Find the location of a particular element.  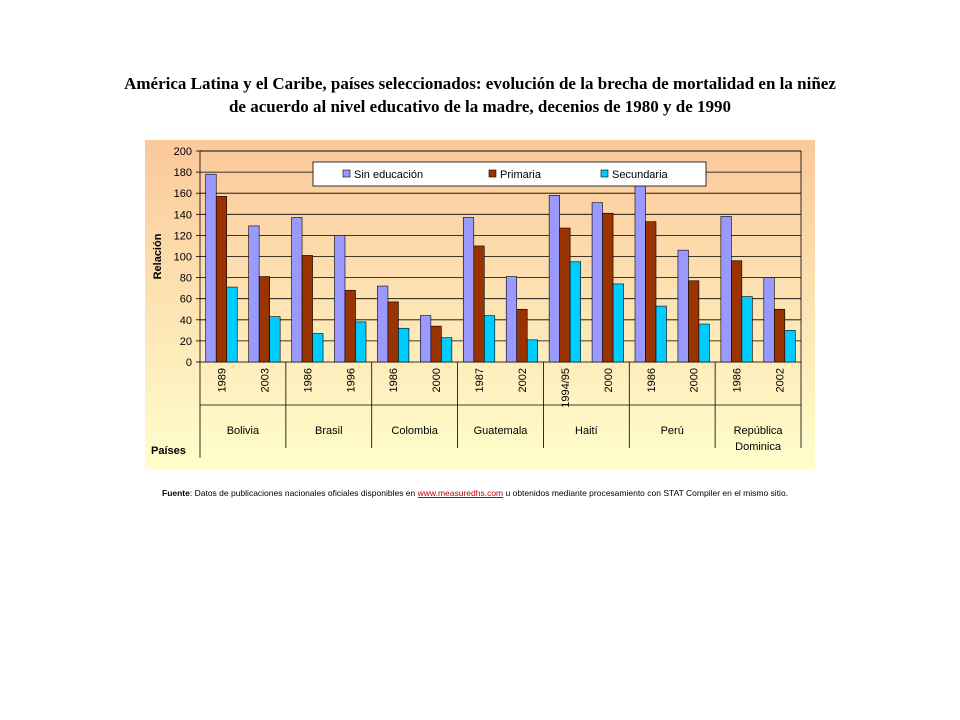

y-tick-label: 0 is located at coordinates (189, 363).